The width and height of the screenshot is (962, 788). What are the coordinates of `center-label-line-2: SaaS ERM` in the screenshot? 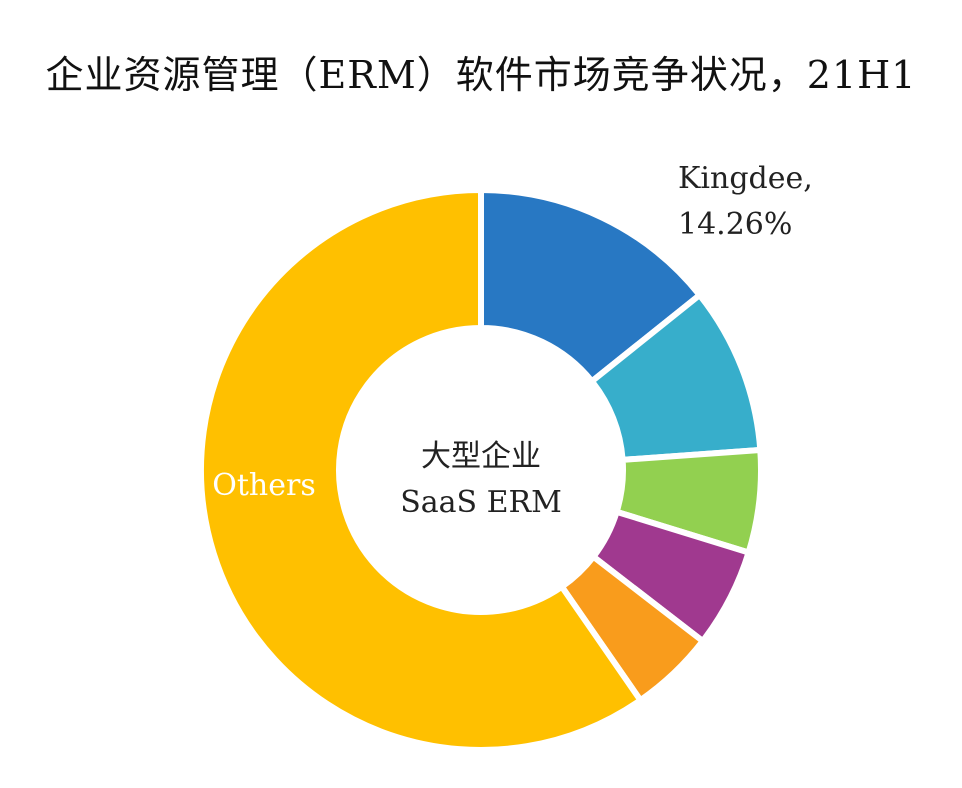 It's located at (481, 502).